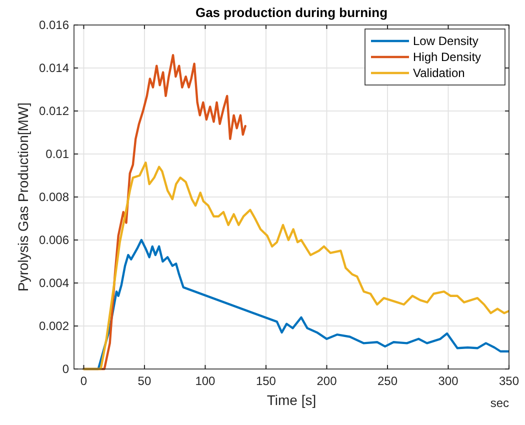 The height and width of the screenshot is (425, 525). Describe the element at coordinates (54, 25) in the screenshot. I see `y-tick-label: 0.016` at that location.